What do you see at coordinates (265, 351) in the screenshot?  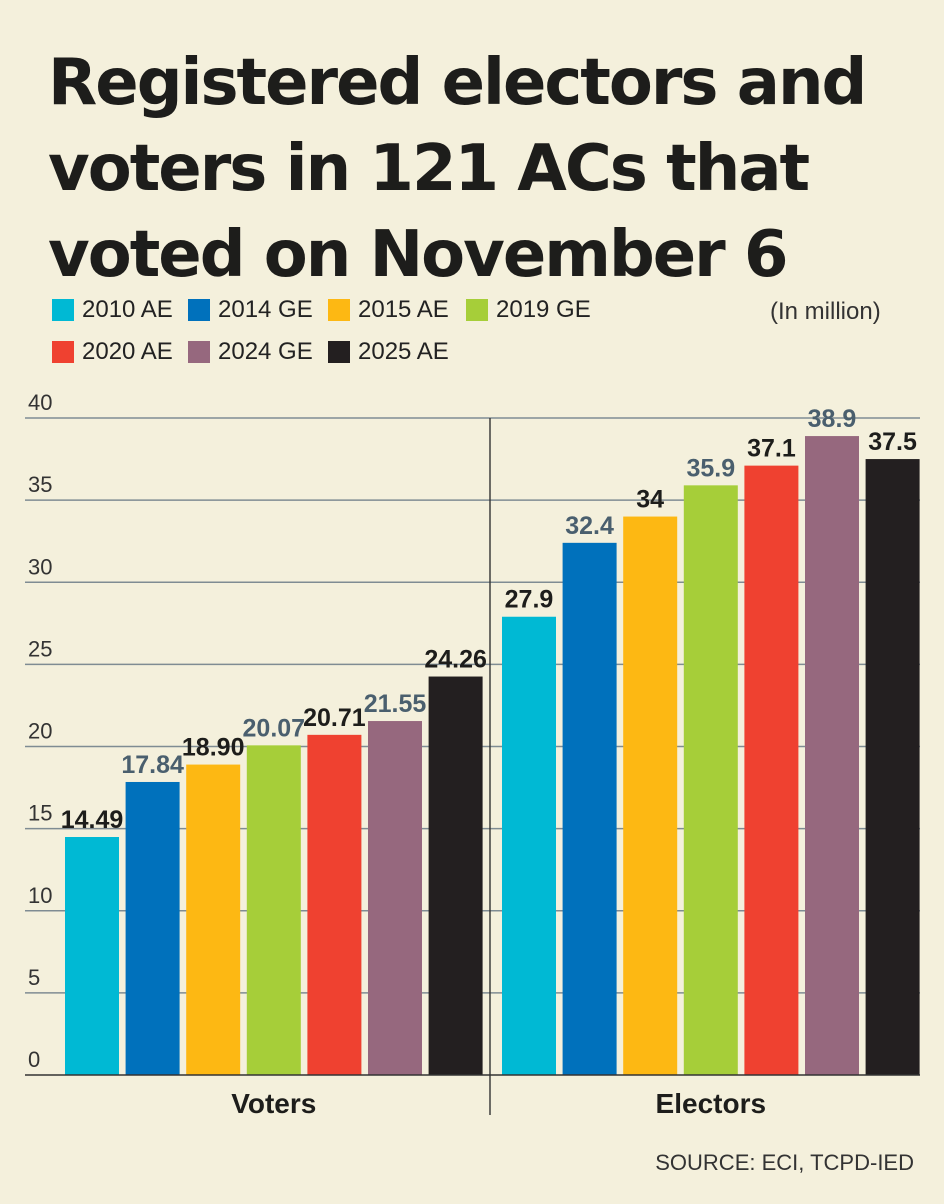 I see `legend-label: 2024 GE` at bounding box center [265, 351].